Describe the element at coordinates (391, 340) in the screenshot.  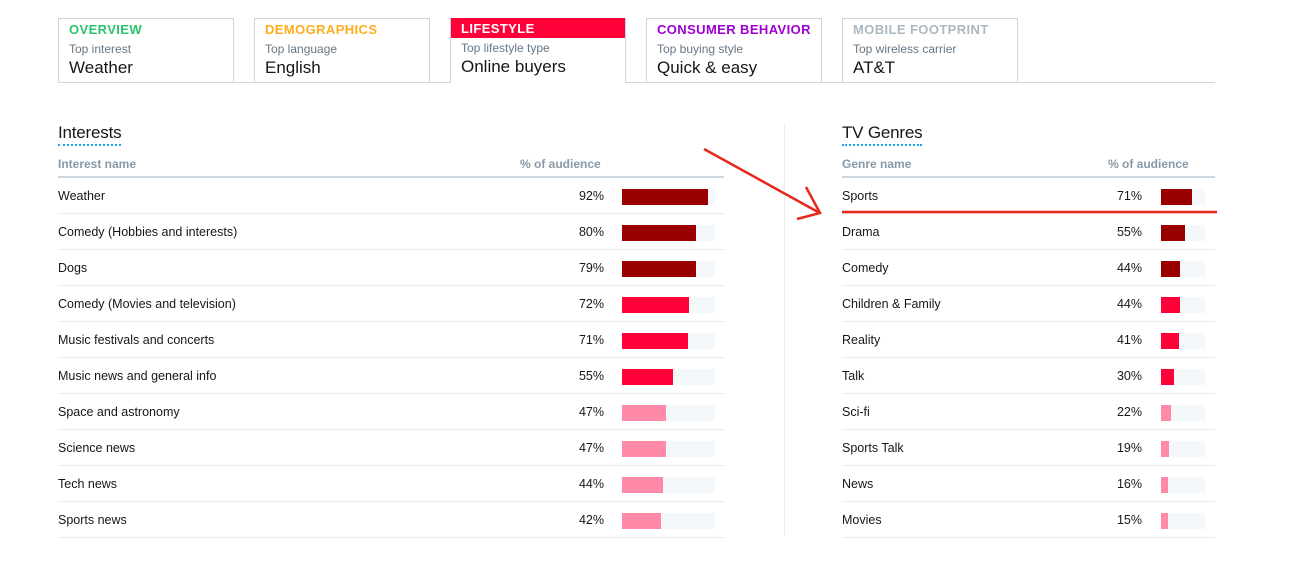
I see `table-row: Music festivals and concerts 71%` at that location.